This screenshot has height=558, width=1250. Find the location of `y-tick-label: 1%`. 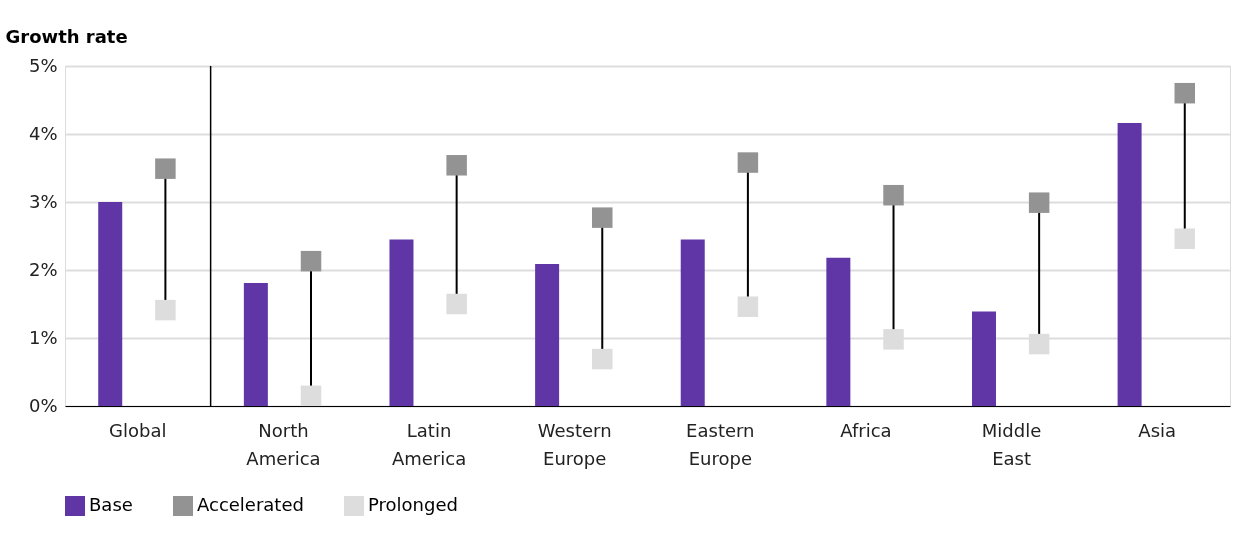

y-tick-label: 1% is located at coordinates (43, 337).